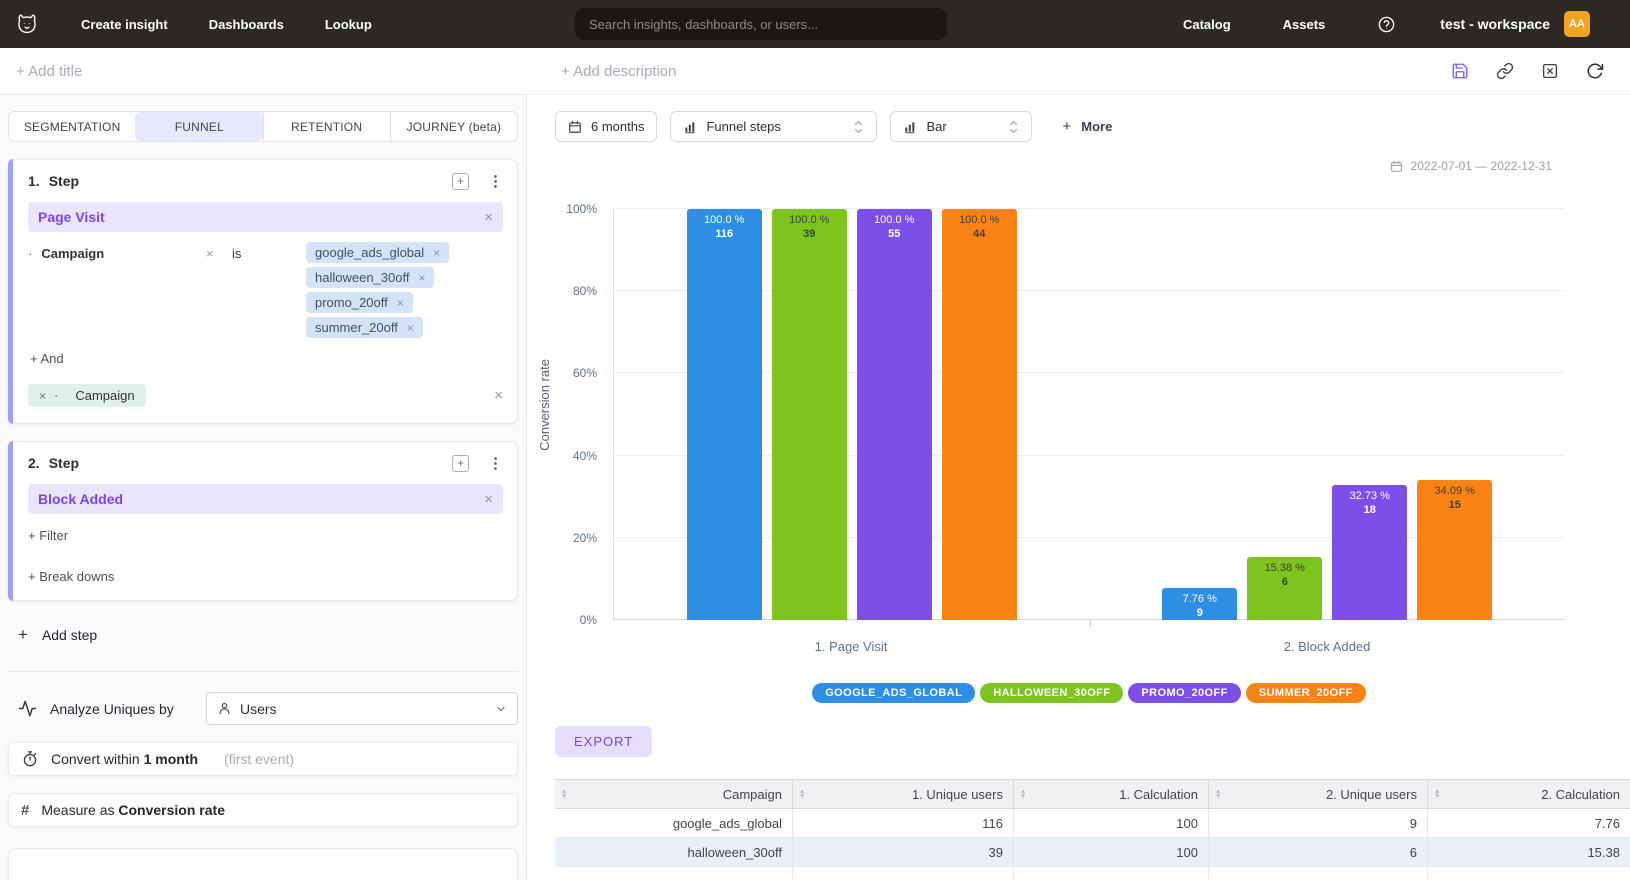  Describe the element at coordinates (23, 634) in the screenshot. I see `plus-icon: +` at that location.